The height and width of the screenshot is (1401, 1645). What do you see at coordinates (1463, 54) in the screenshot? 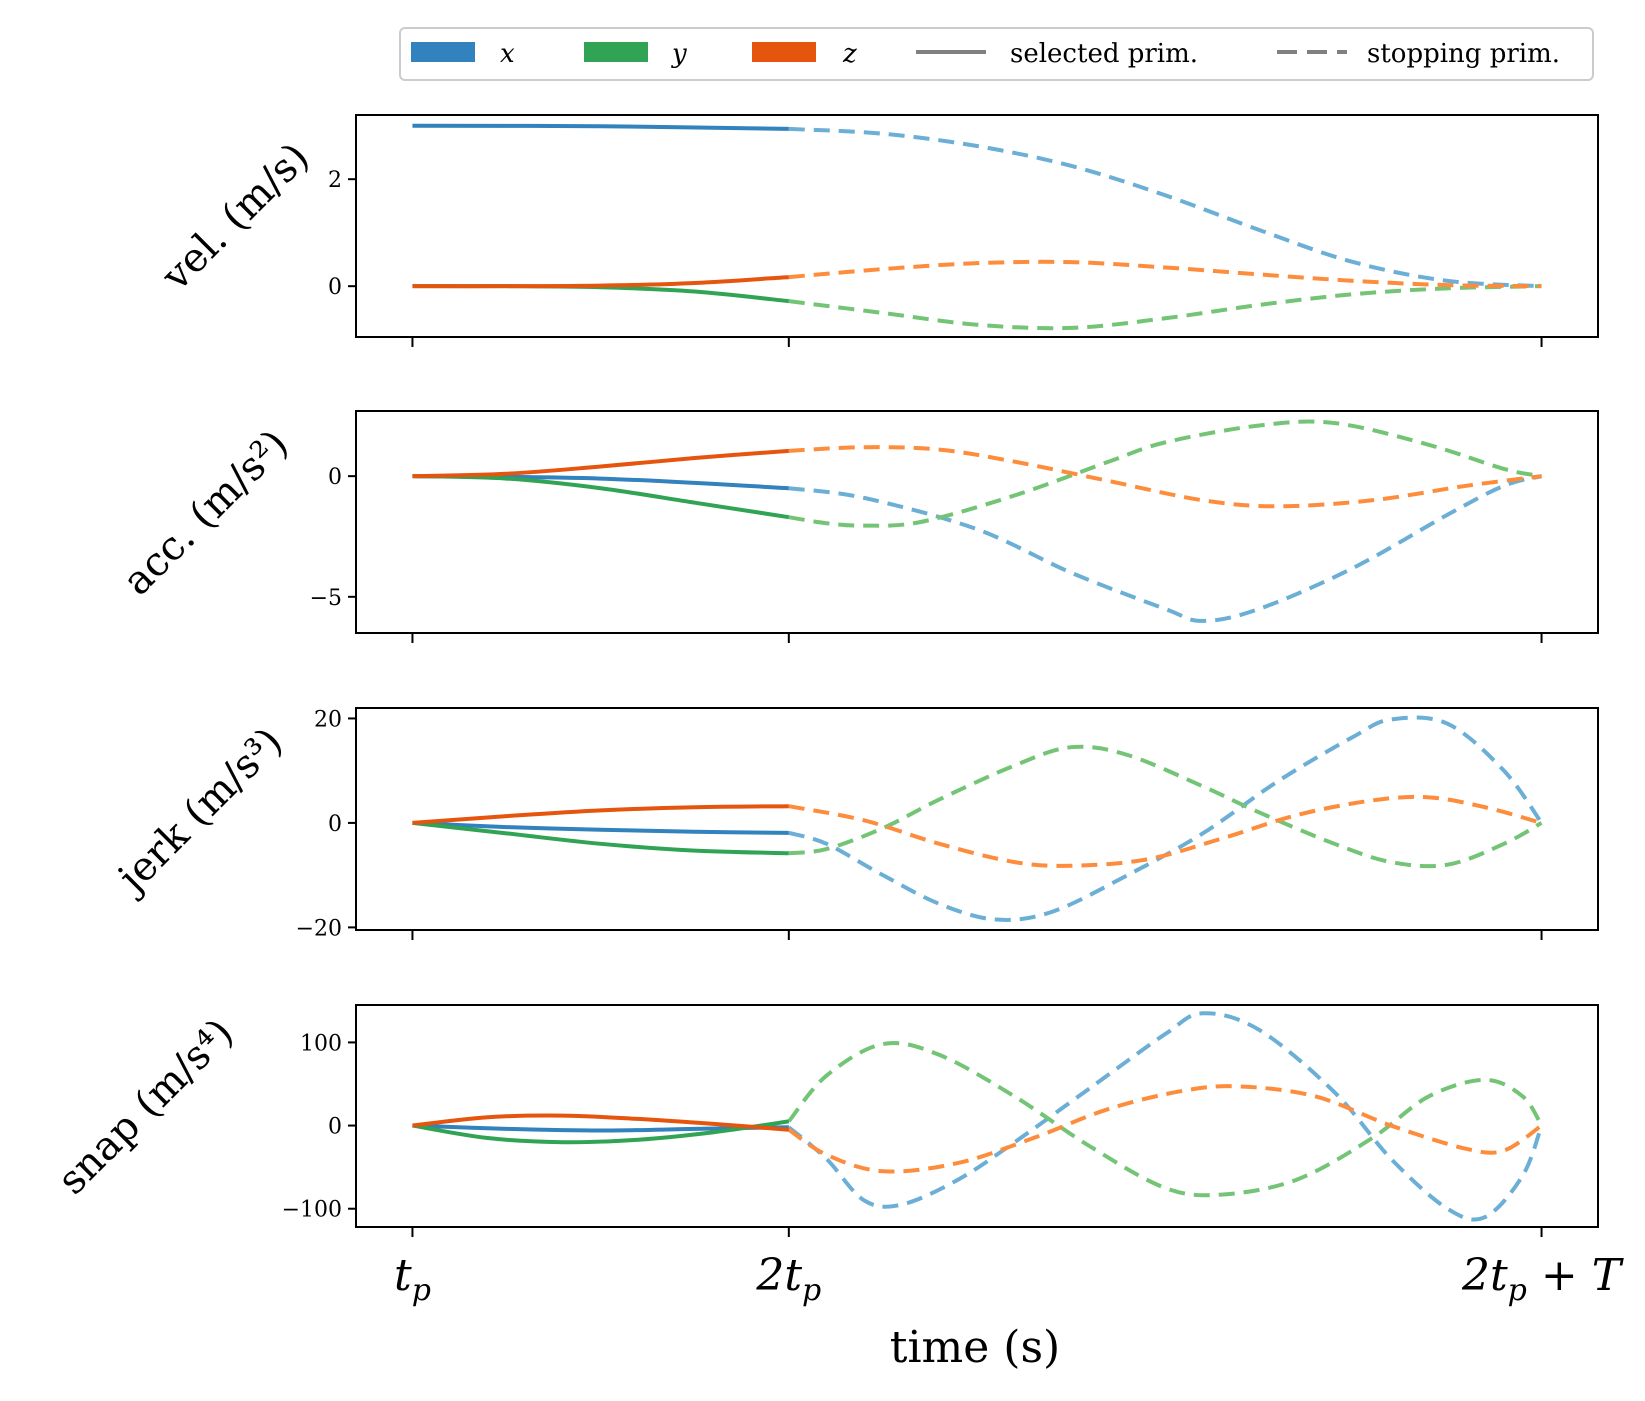
I see `legend-label: stopping prim.` at bounding box center [1463, 54].